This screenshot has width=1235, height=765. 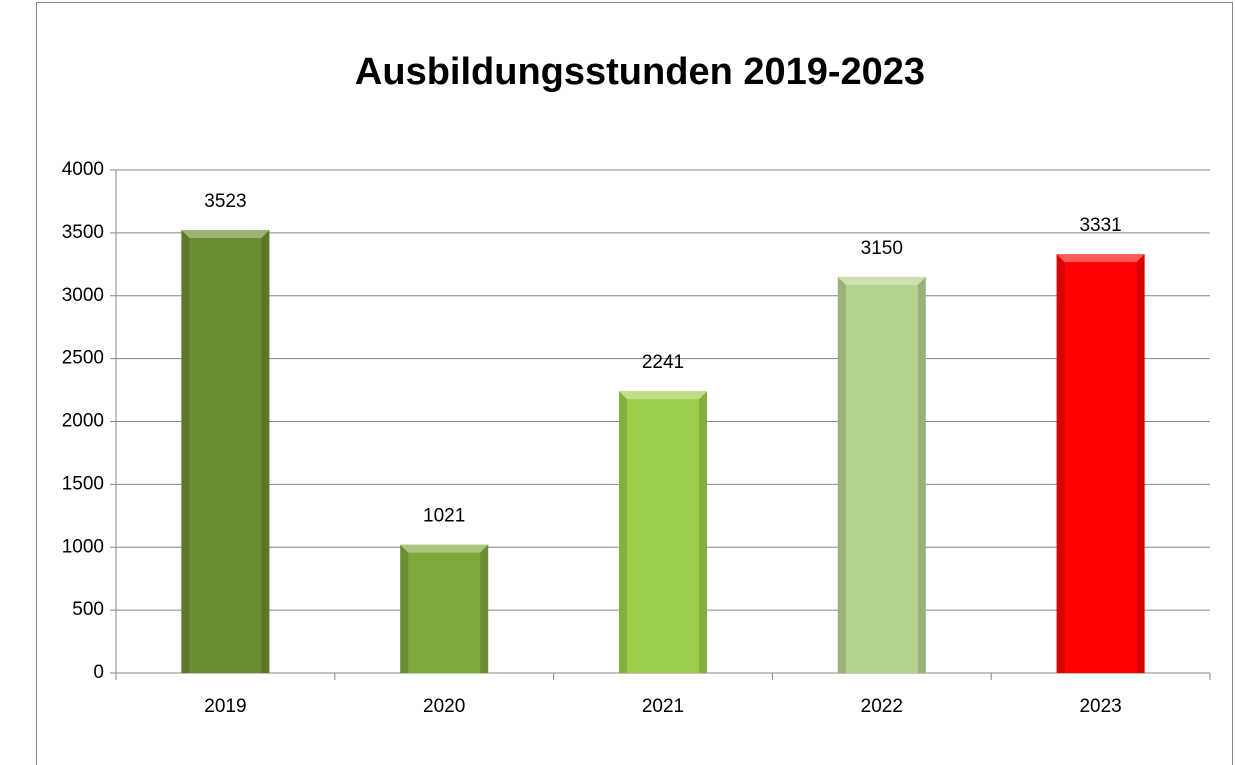 What do you see at coordinates (83, 483) in the screenshot?
I see `y-tick-label: 1500` at bounding box center [83, 483].